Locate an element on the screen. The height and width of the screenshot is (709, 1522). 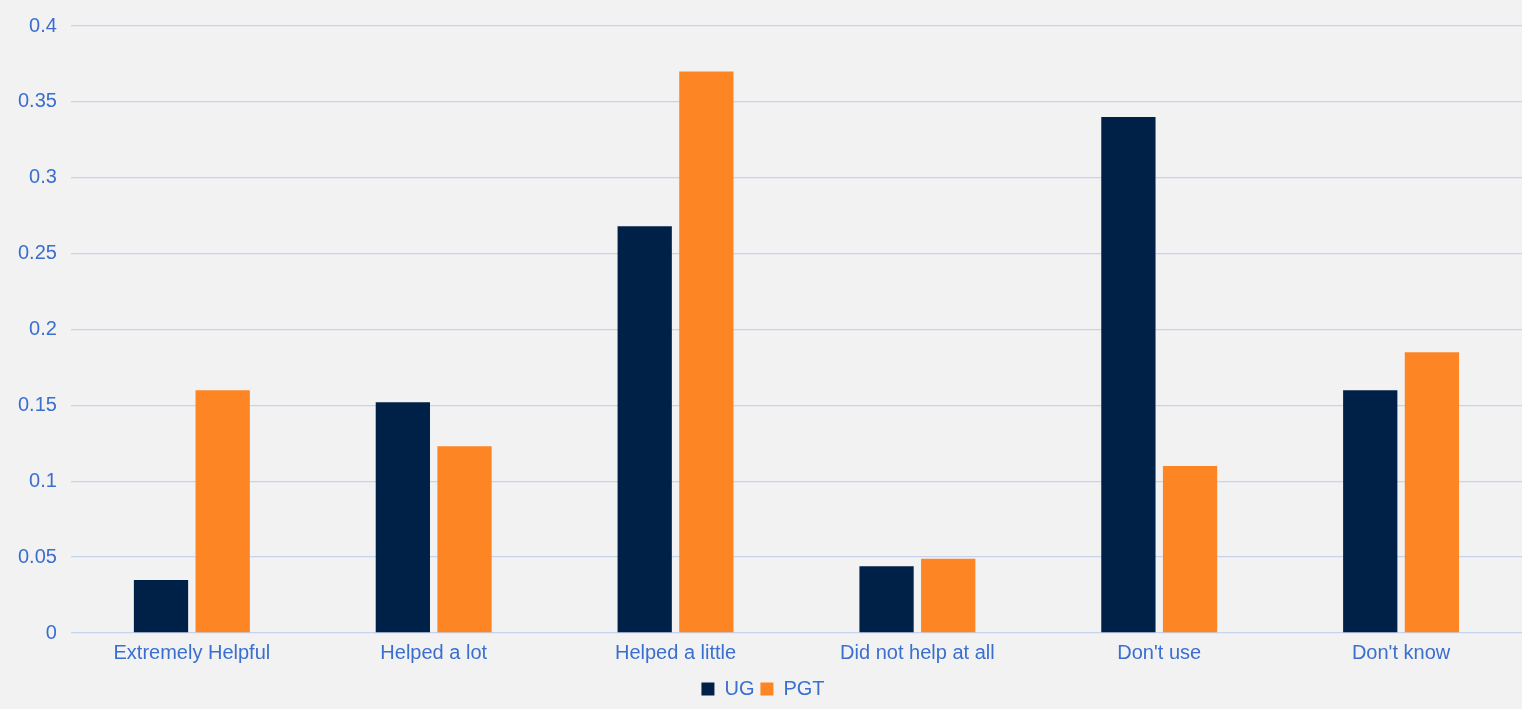
y-tick-label: 0.1 is located at coordinates (43, 479).